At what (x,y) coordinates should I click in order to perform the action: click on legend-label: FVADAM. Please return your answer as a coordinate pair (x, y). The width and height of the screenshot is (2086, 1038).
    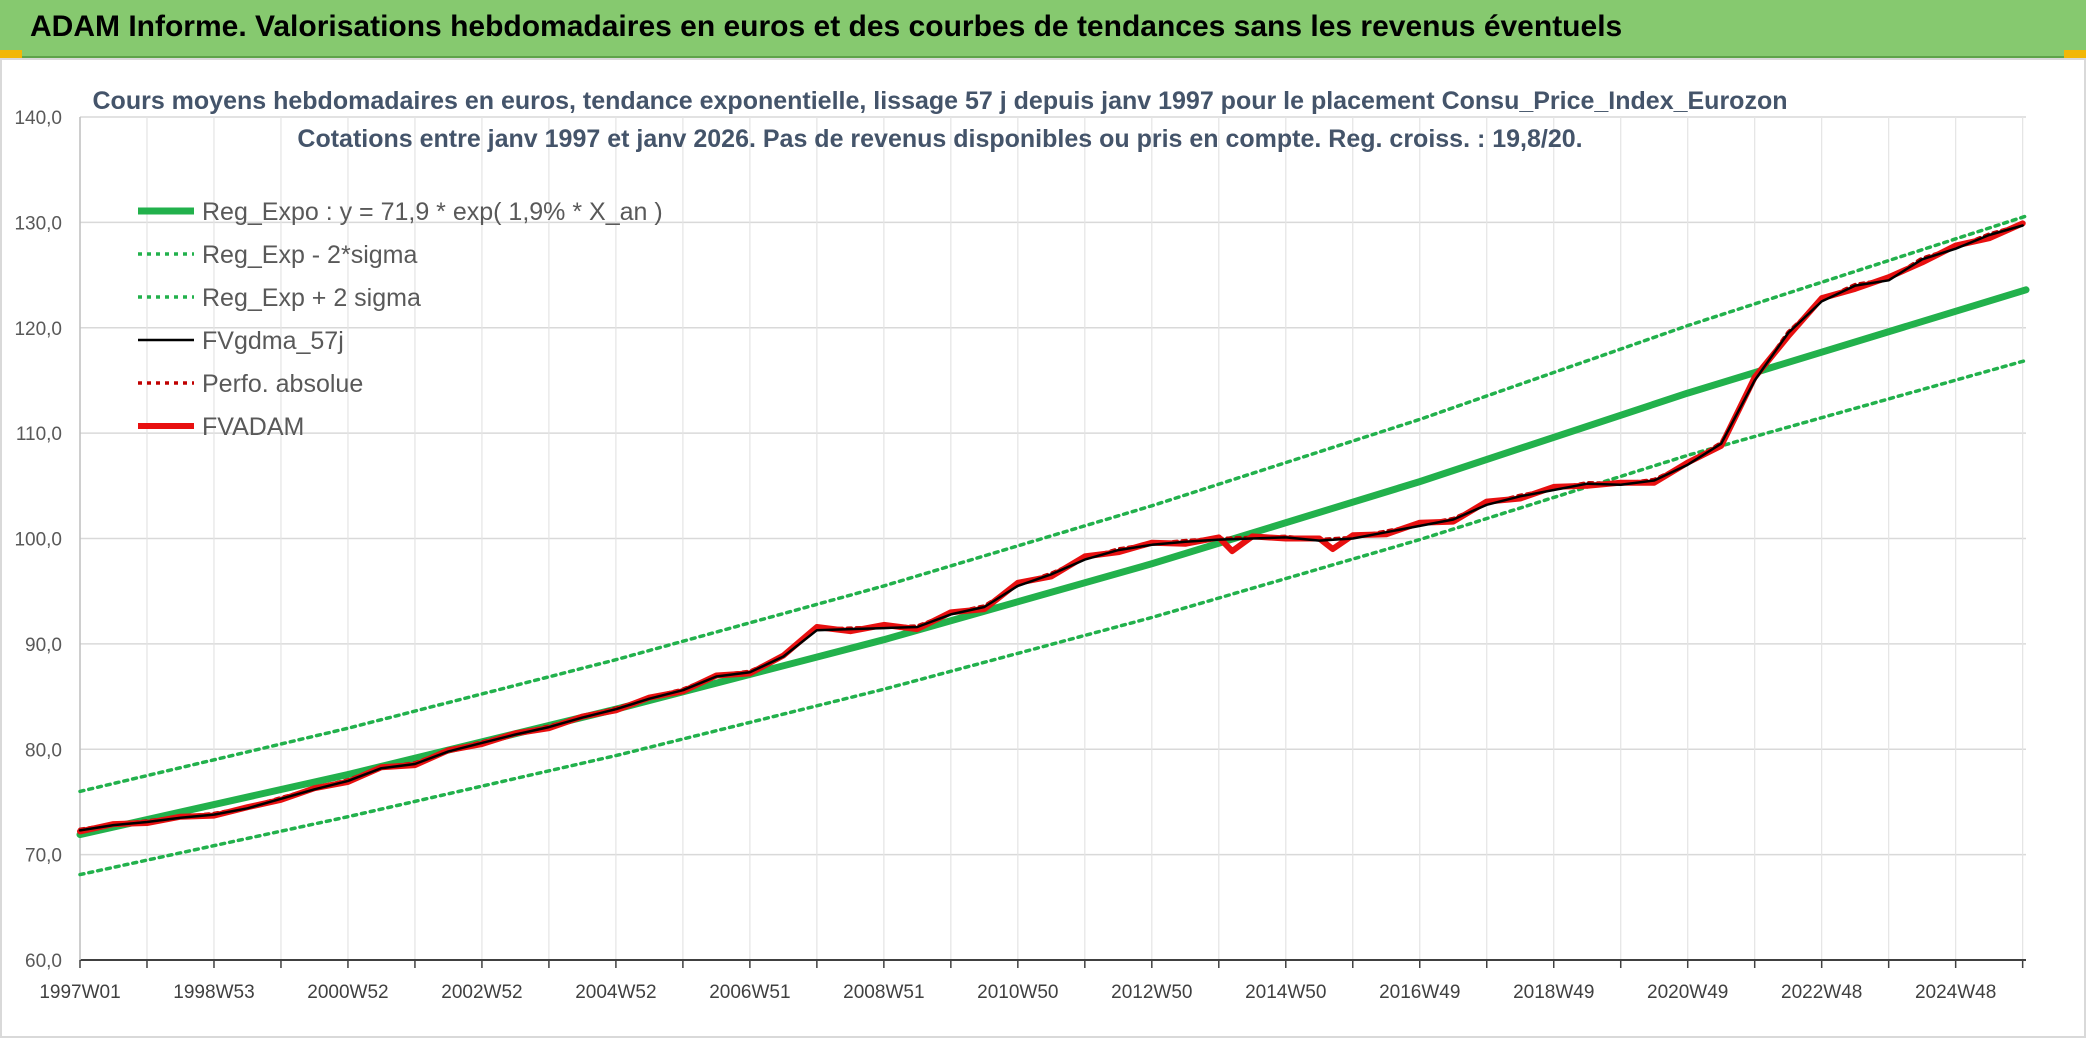
    Looking at the image, I should click on (253, 427).